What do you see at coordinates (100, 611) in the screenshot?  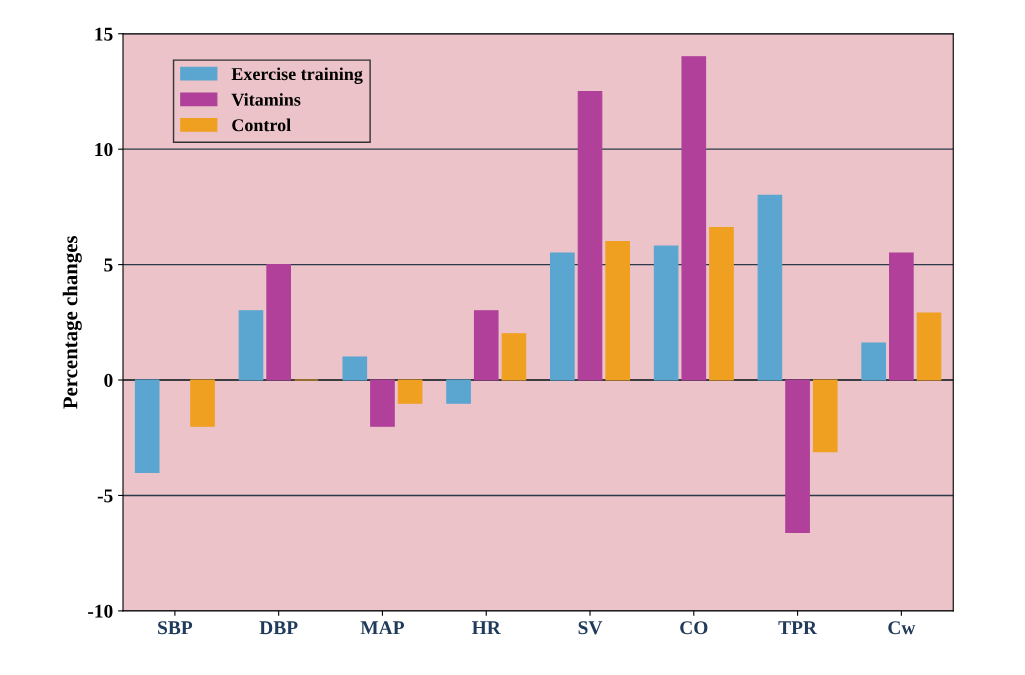 I see `y-tick-label: -10` at bounding box center [100, 611].